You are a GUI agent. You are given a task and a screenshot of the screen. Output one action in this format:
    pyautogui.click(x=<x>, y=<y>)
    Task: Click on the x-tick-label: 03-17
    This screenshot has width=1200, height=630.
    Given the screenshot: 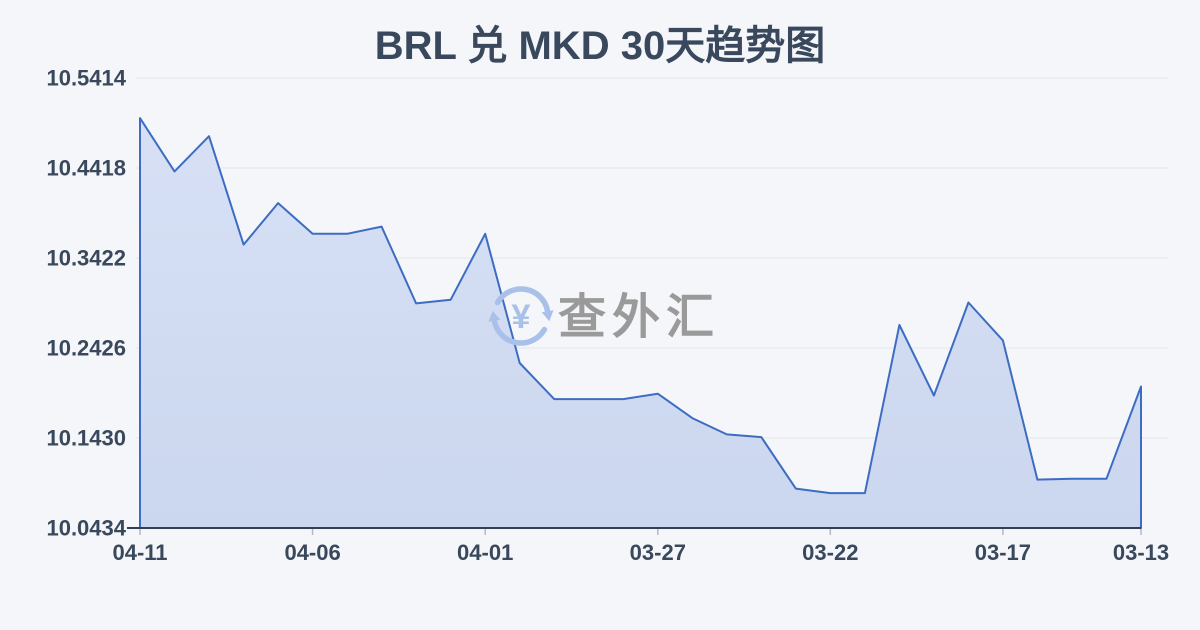 What is the action you would take?
    pyautogui.click(x=1003, y=552)
    